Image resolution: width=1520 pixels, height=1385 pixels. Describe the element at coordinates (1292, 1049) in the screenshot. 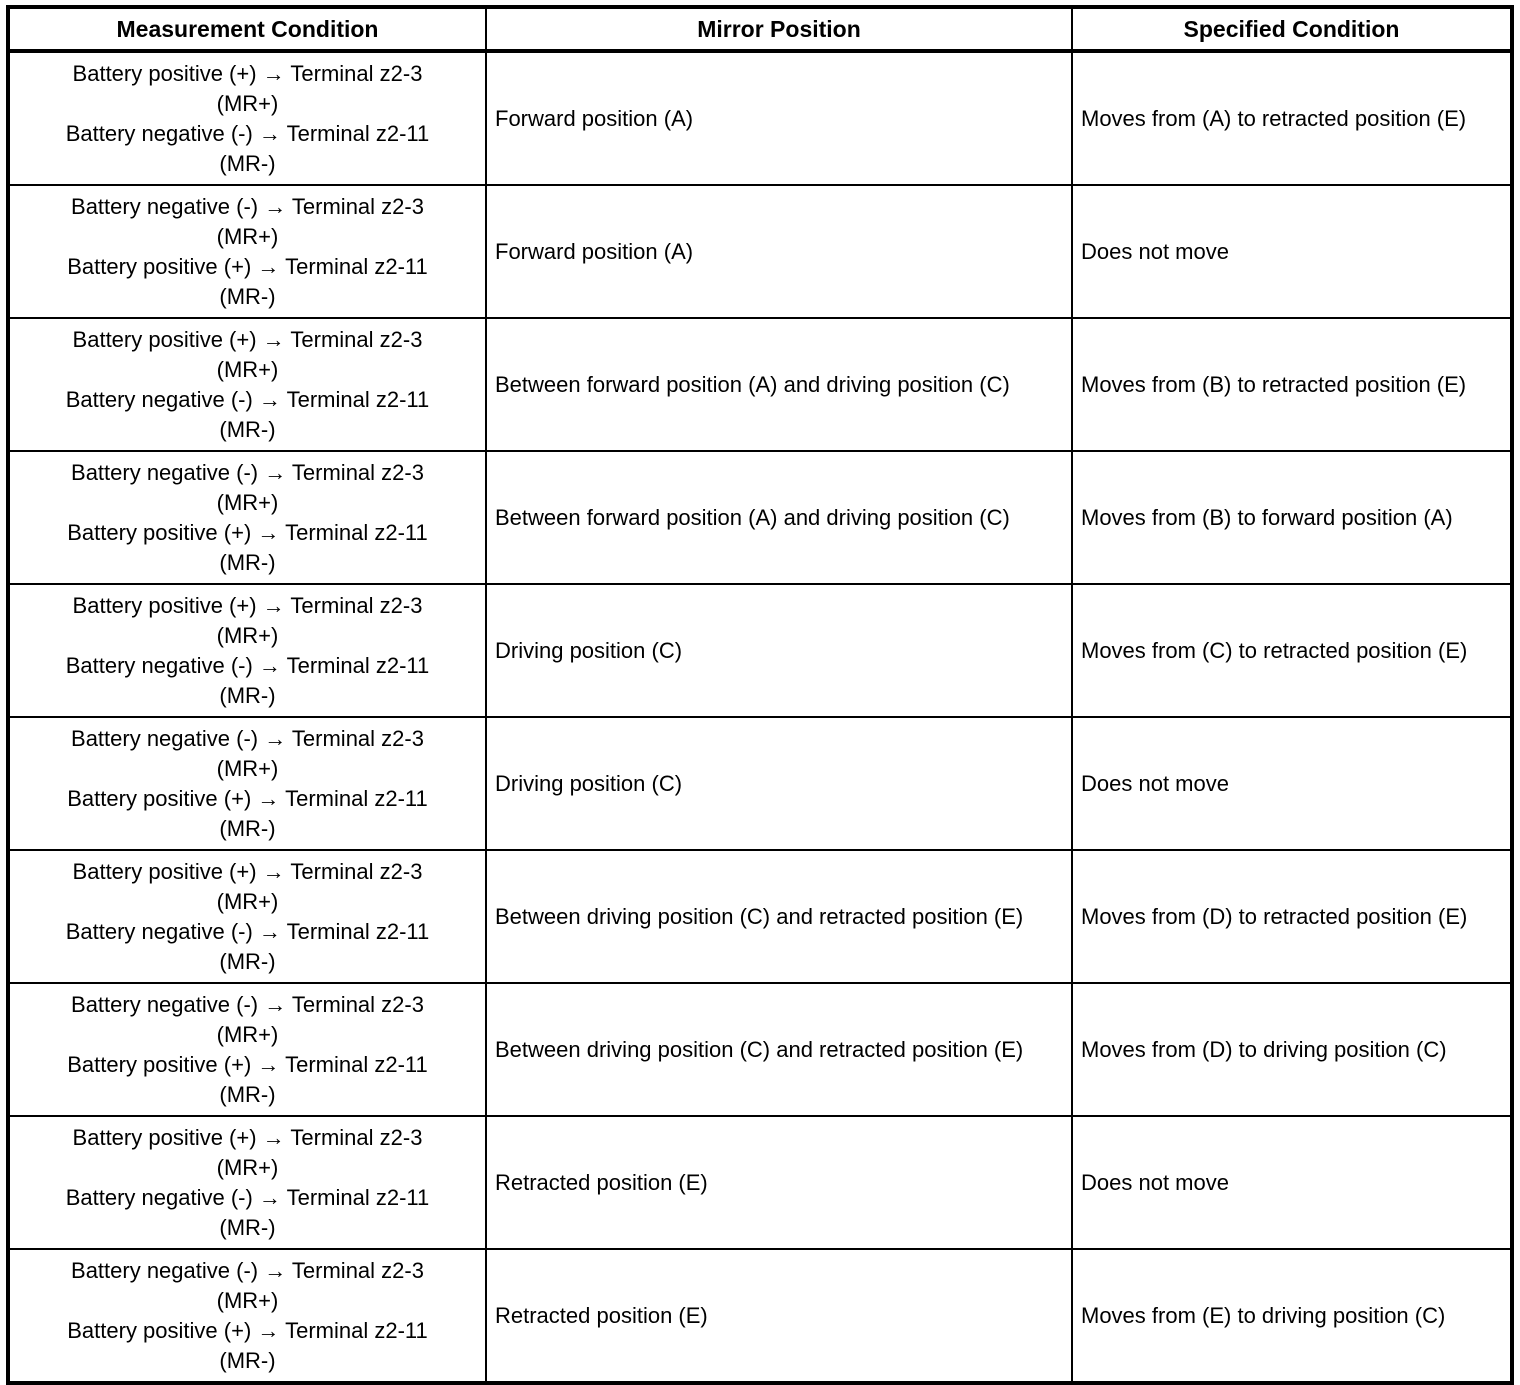

I see `specified-condition-cell: Moves from (D) to driving position (C)` at that location.